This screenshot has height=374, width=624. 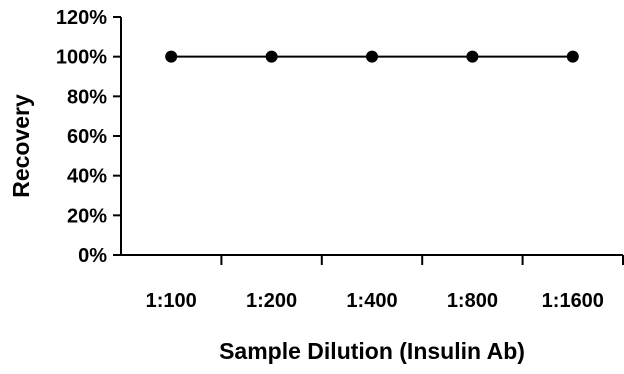 What do you see at coordinates (87, 216) in the screenshot?
I see `y-tick-label: 20%` at bounding box center [87, 216].